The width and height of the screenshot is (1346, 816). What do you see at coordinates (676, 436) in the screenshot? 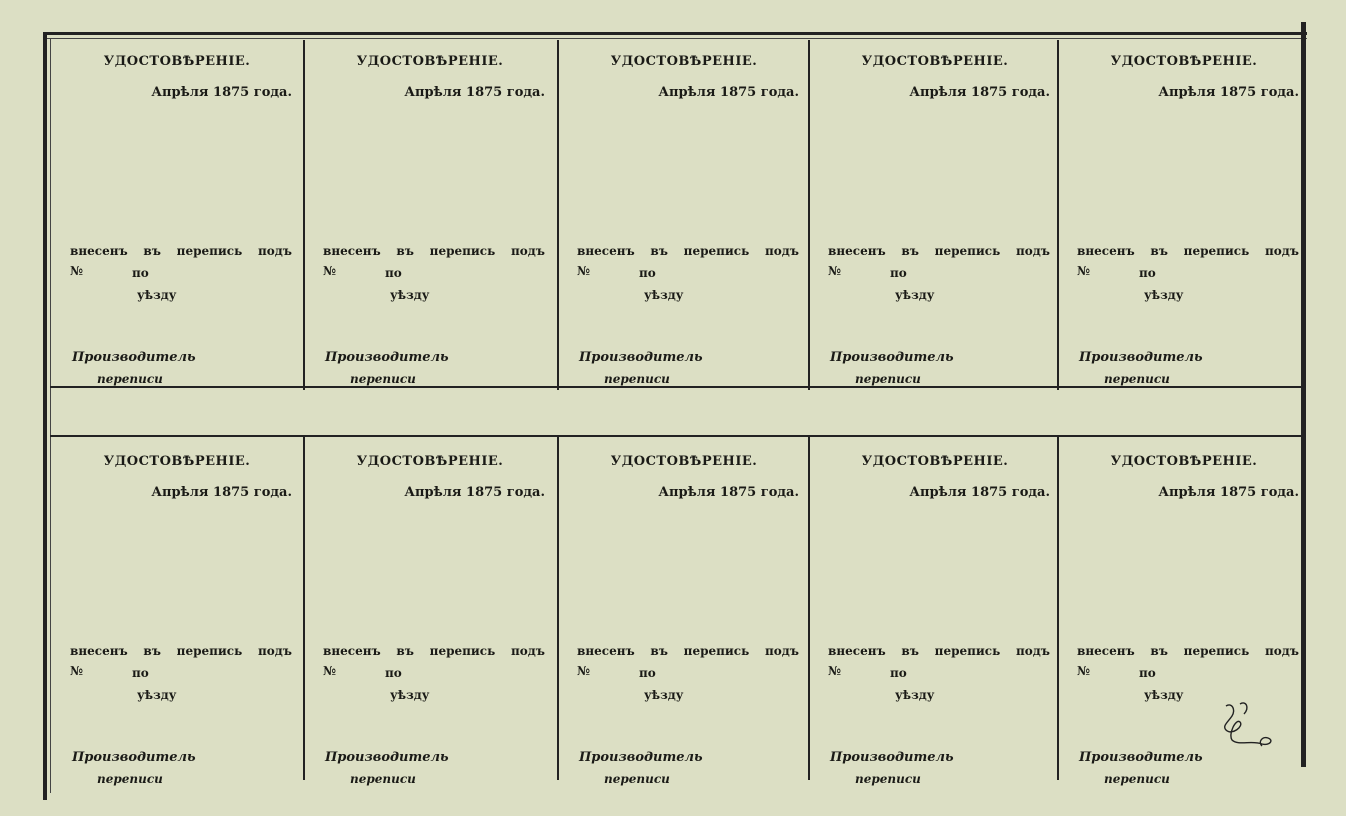
I see `row-divider-bottom` at bounding box center [676, 436].